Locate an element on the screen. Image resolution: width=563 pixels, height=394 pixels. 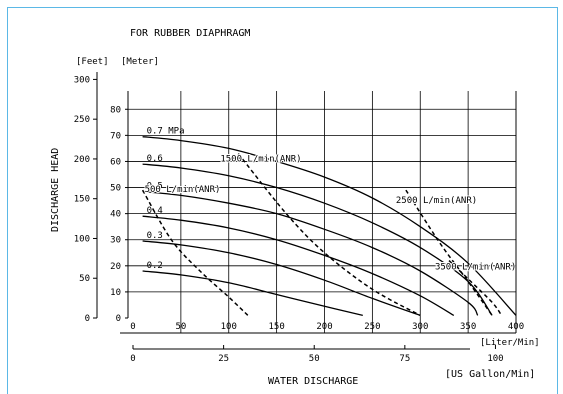
meter-tick-label-50: 50 is located at coordinates (115, 189).